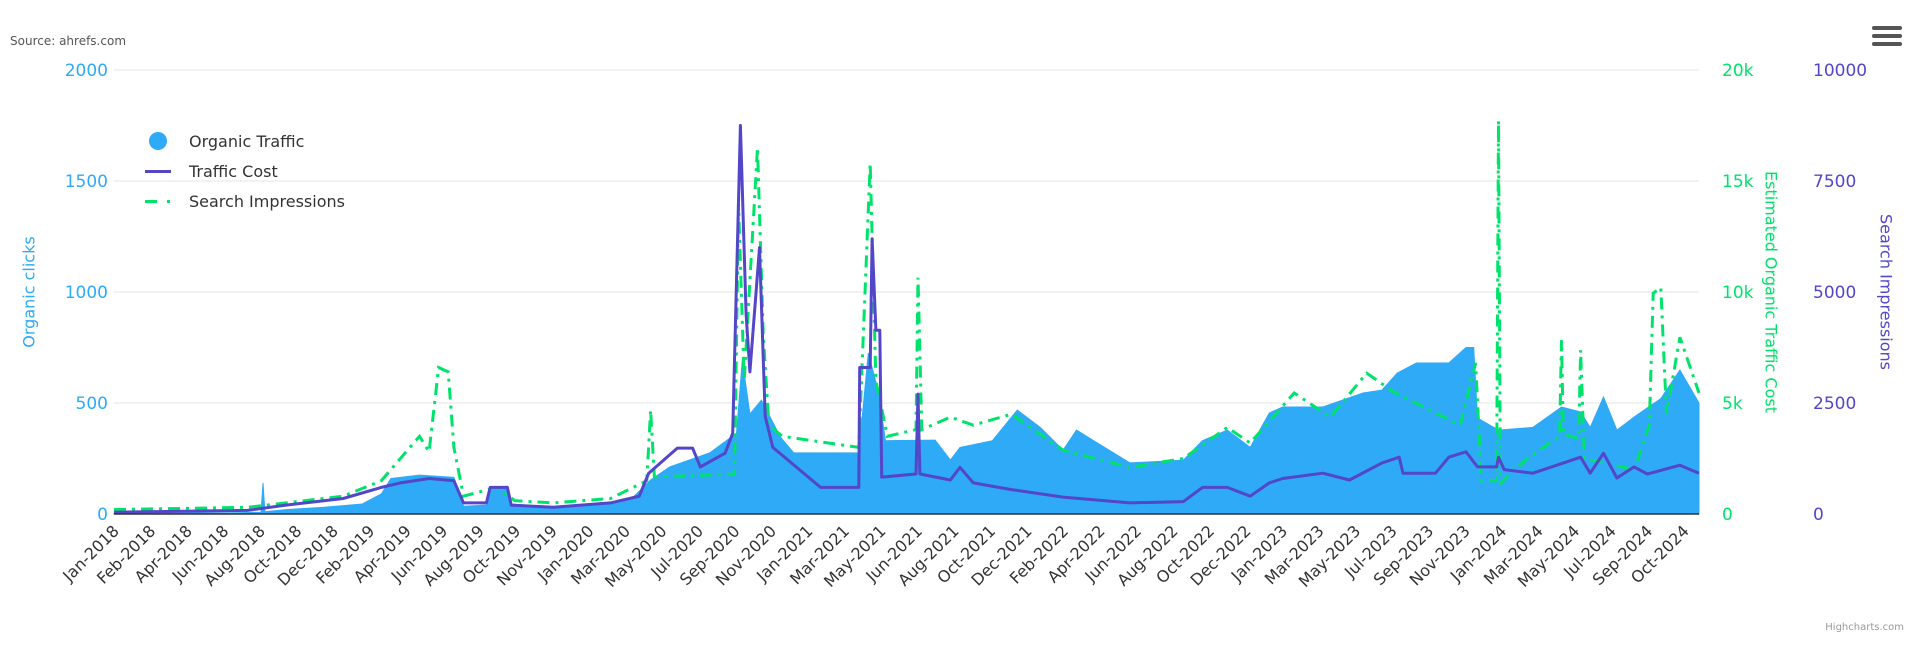 This screenshot has width=1920, height=662. Describe the element at coordinates (102, 515) in the screenshot. I see `axis-tick-label-left: 0` at that location.